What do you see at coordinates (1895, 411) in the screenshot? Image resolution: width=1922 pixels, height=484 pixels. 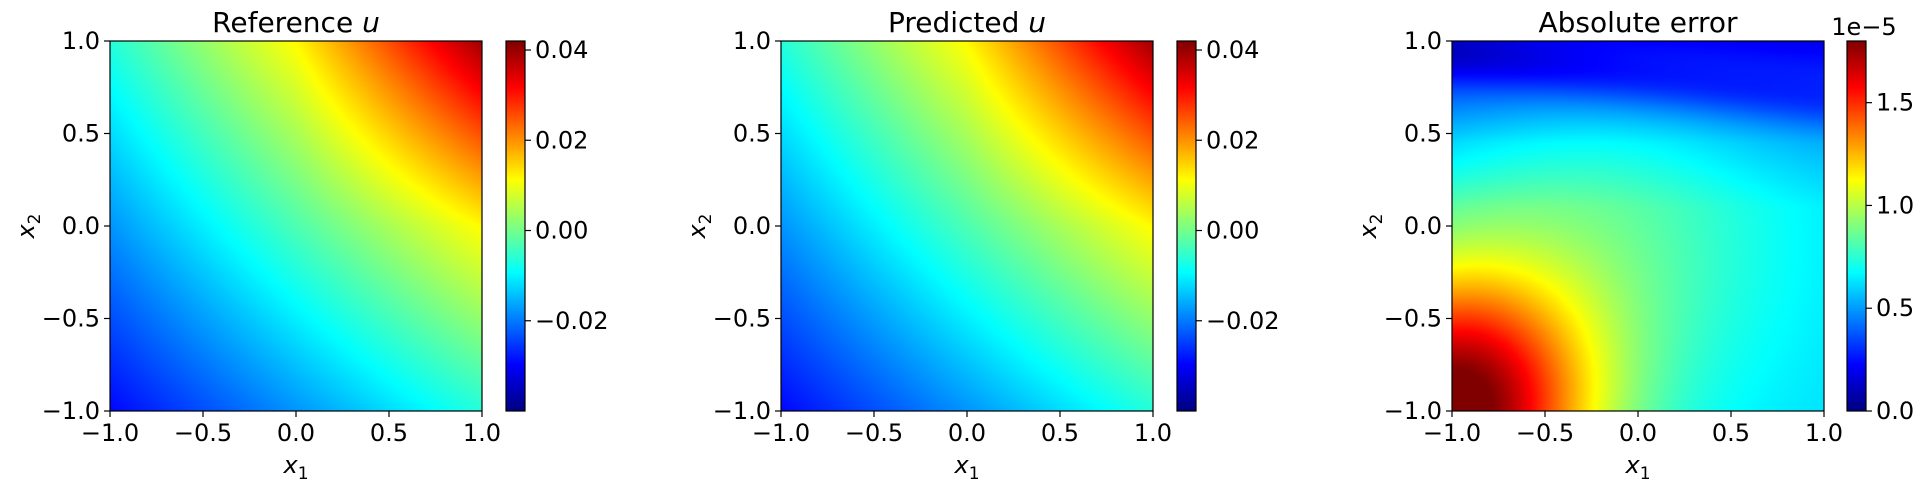 I see `colorbar-tick-label: 0.0` at bounding box center [1895, 411].